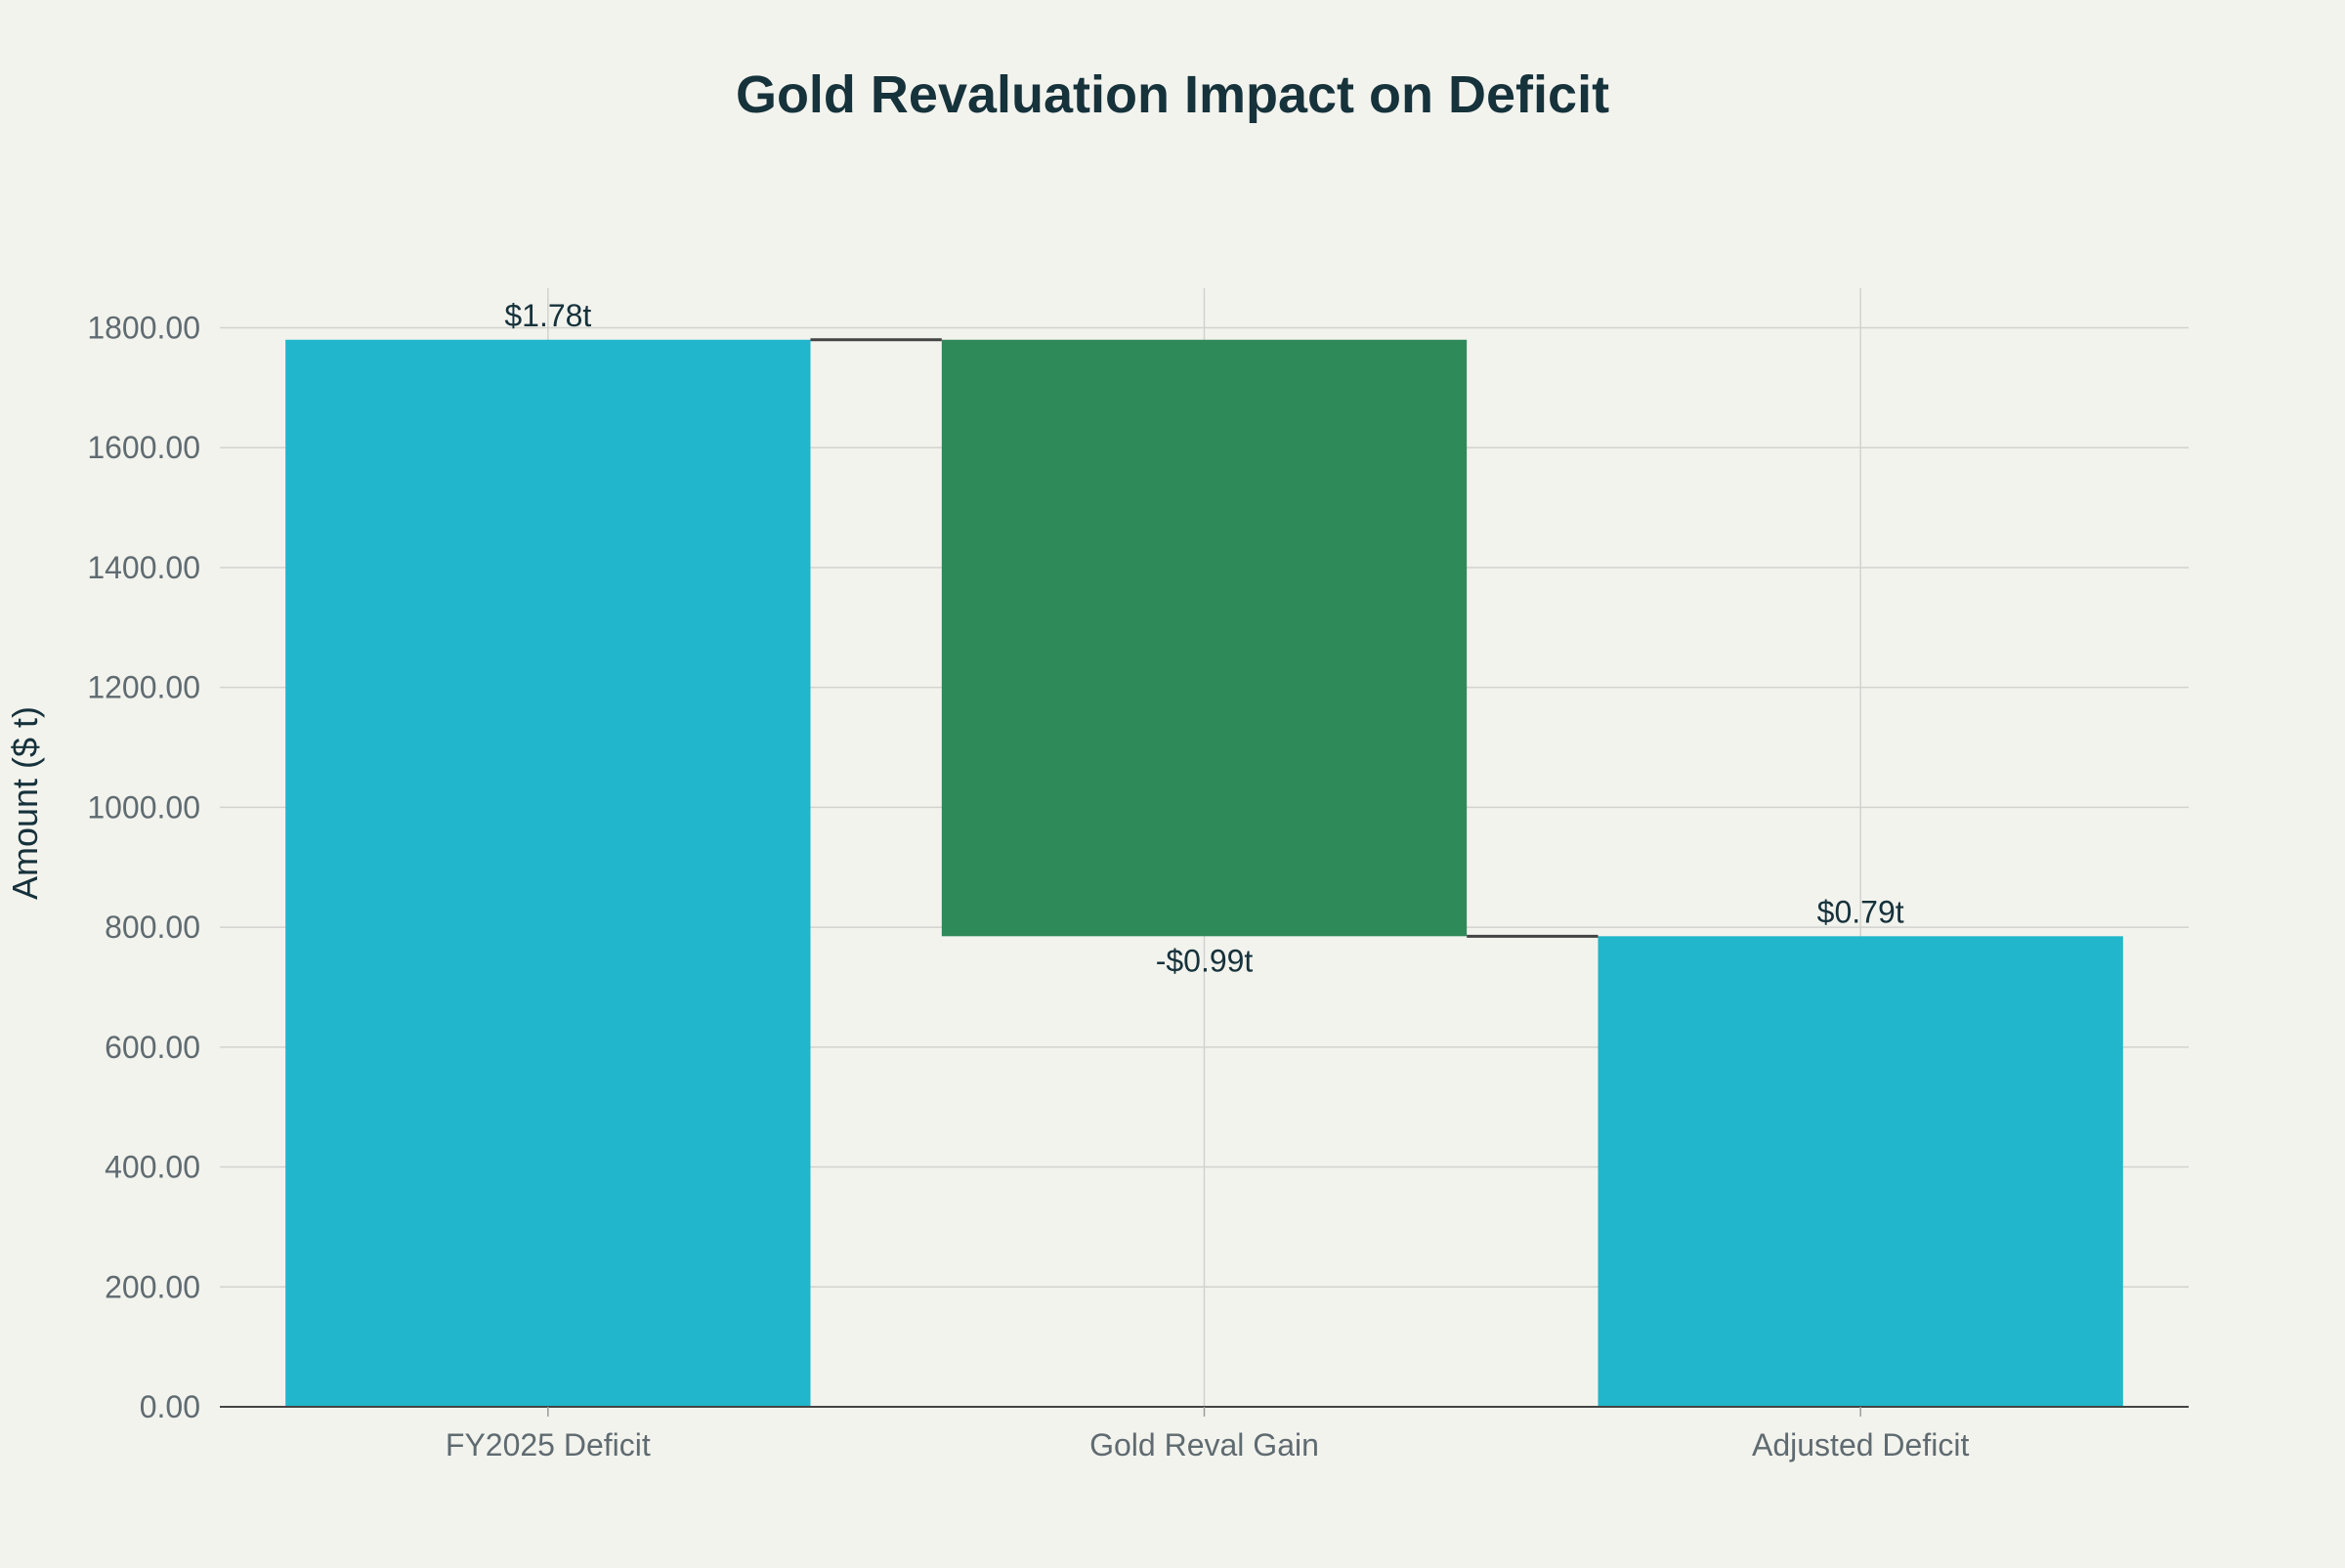 This screenshot has height=1568, width=2345. What do you see at coordinates (152, 927) in the screenshot?
I see `y-tick-label: 800.00` at bounding box center [152, 927].